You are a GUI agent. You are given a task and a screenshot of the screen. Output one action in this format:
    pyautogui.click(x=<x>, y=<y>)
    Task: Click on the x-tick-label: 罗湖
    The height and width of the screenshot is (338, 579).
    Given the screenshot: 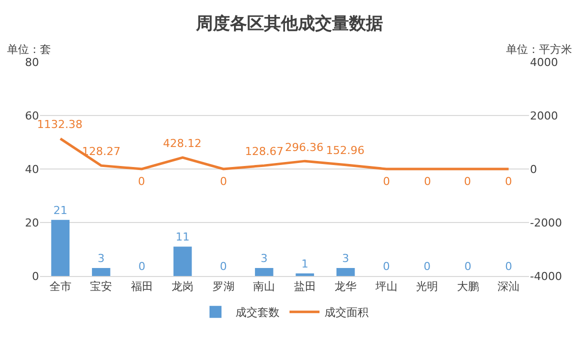 What is the action you would take?
    pyautogui.click(x=223, y=287)
    